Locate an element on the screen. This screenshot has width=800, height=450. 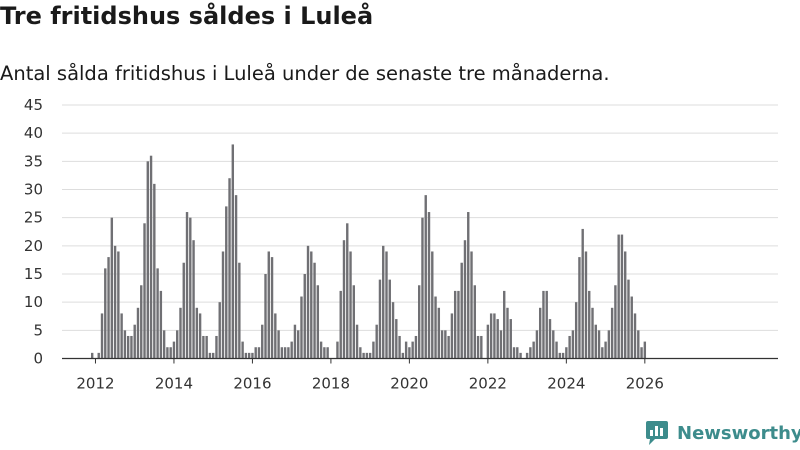
x-tick-label: 2012 is located at coordinates (95, 384).